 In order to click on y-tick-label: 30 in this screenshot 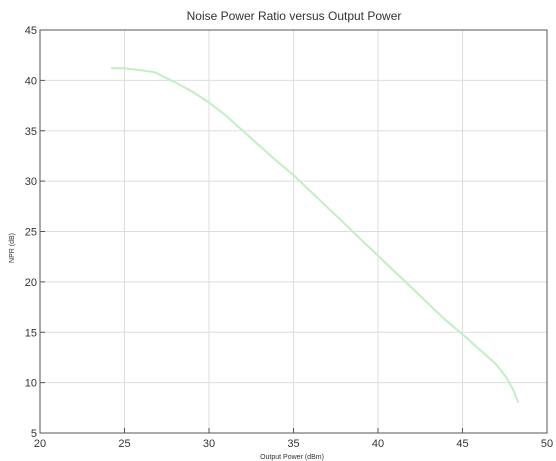, I will do `click(31, 182)`.